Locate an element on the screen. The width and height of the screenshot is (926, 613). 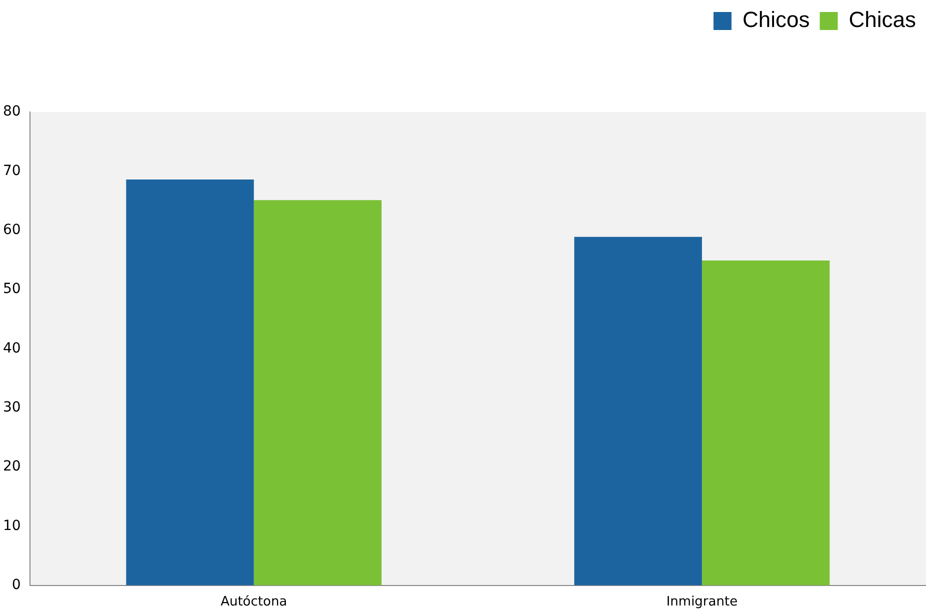
y-tick-label: 50 is located at coordinates (11, 289).